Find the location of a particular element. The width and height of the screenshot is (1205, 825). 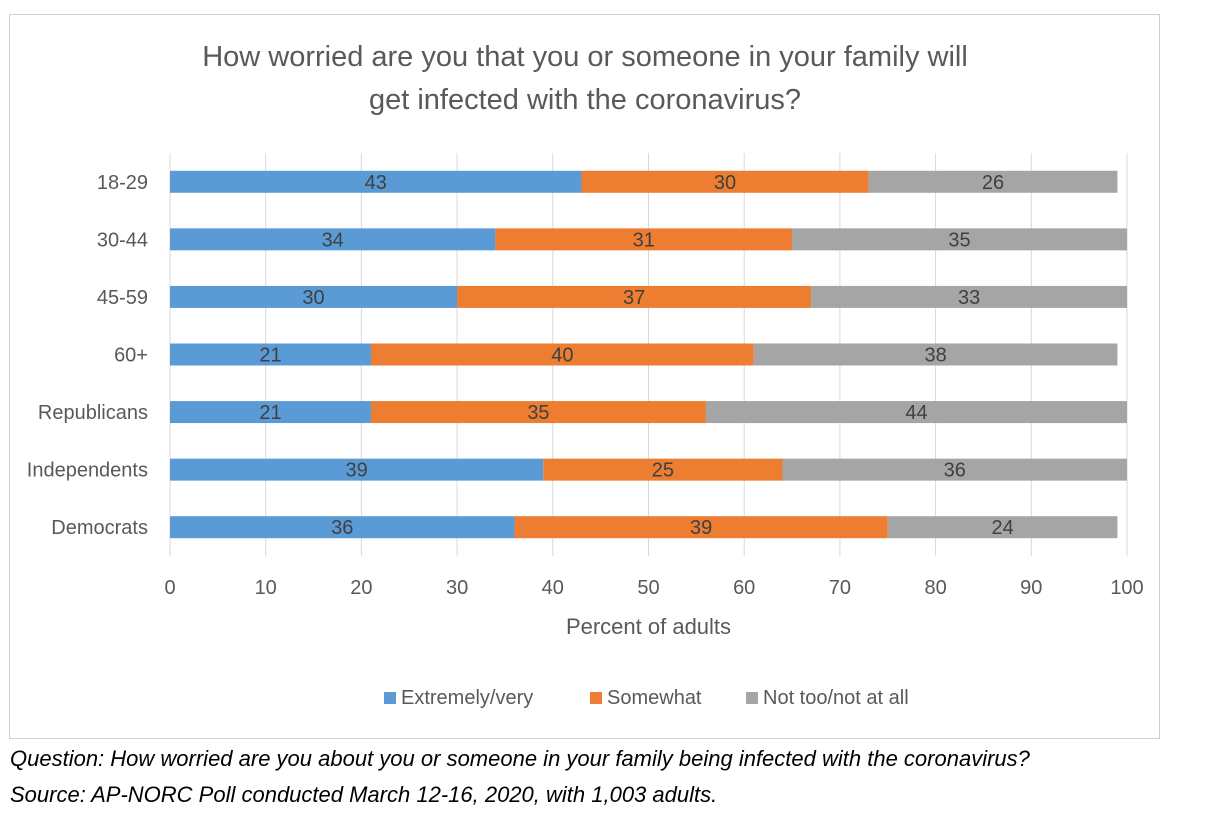

data-label: 38 is located at coordinates (935, 356).